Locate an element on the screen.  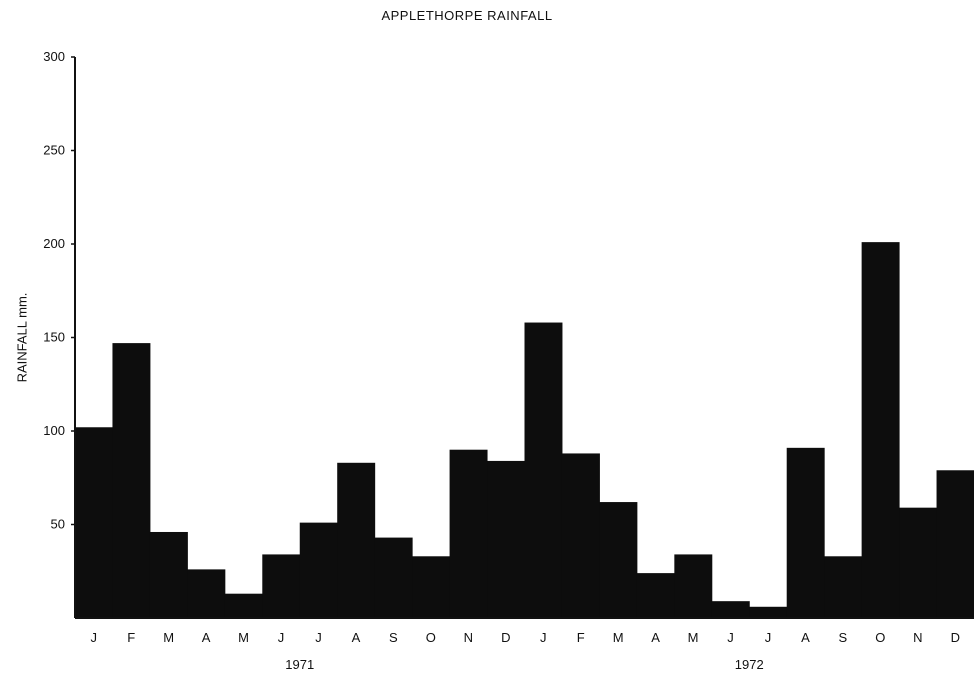
y-tick-label: 250 is located at coordinates (54, 150).